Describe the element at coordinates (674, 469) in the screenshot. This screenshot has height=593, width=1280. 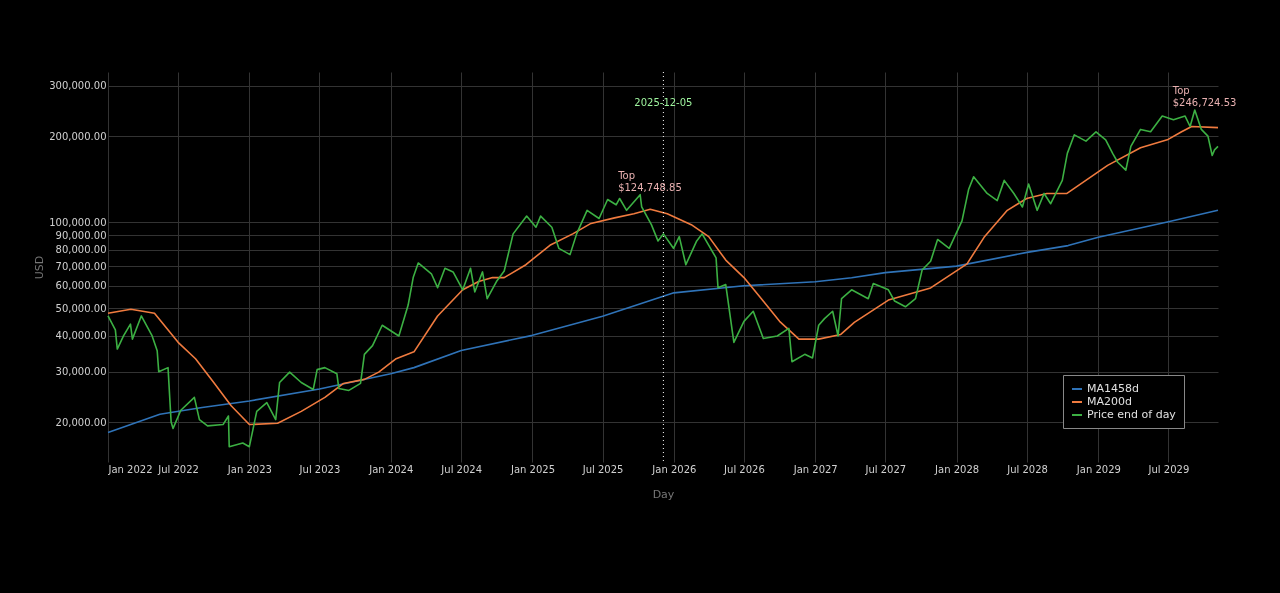
I see `x-tick-label: Jan 2026` at that location.